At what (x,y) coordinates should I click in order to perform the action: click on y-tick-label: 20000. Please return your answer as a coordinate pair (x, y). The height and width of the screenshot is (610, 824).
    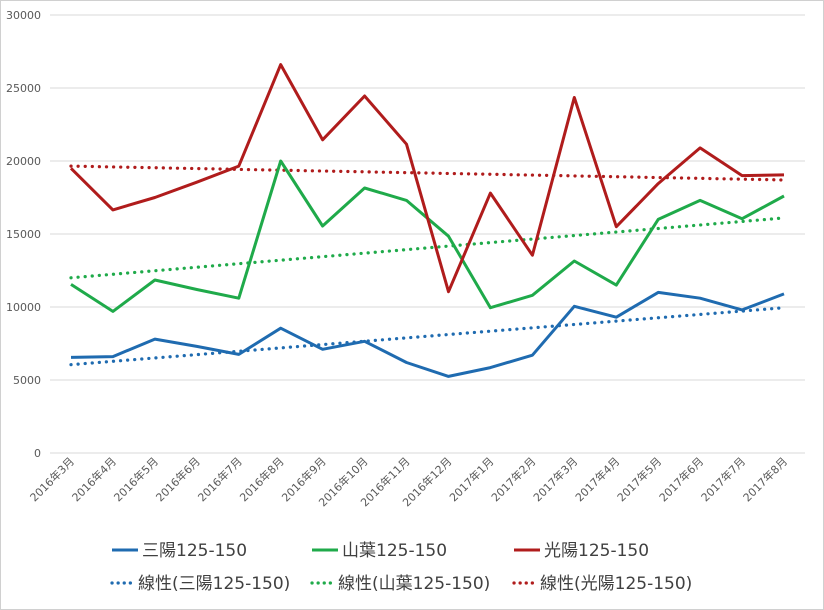
    Looking at the image, I should click on (23, 161).